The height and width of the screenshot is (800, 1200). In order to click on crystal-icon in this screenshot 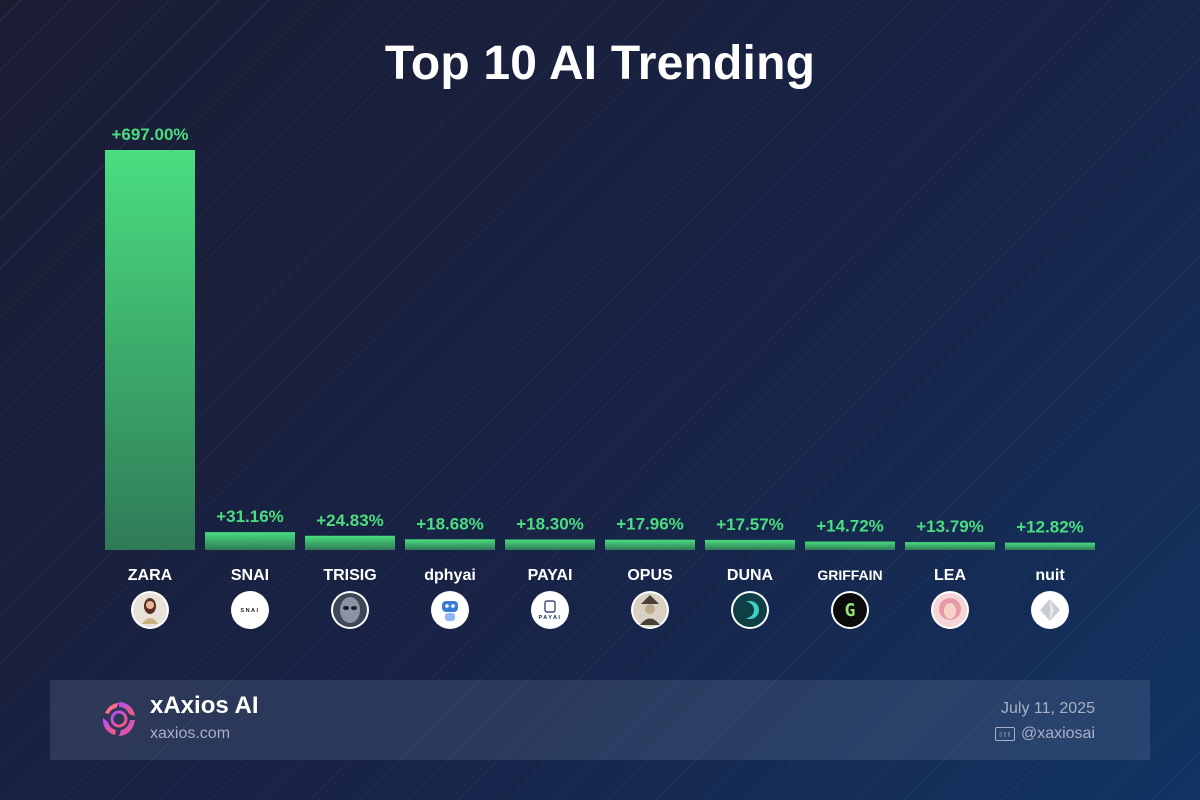, I will do `click(1050, 610)`.